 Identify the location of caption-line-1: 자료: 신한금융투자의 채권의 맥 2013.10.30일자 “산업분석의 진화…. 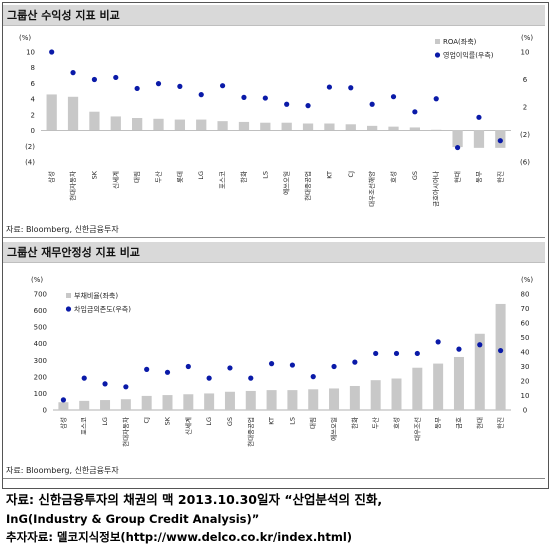
(194, 499).